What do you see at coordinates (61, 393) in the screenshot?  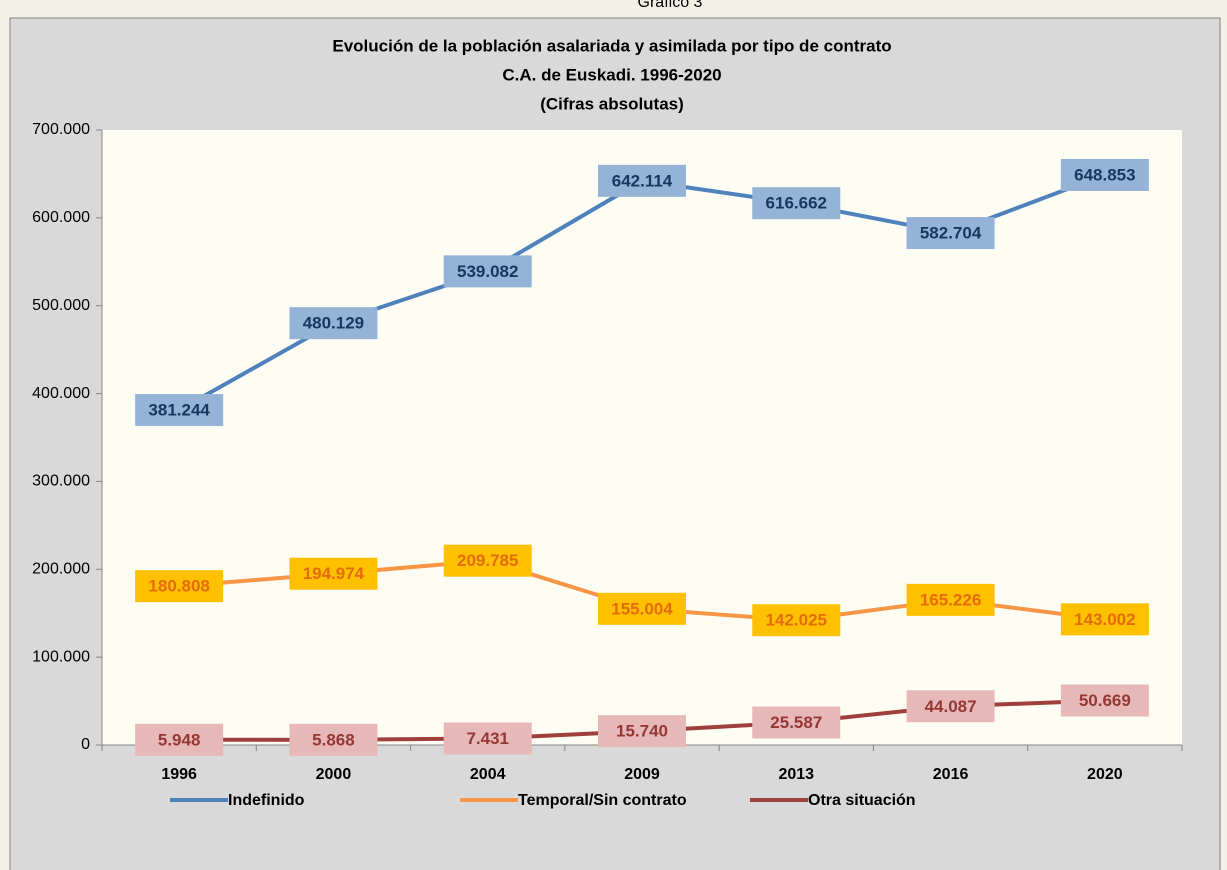 I see `y-tick-label: 400.000` at bounding box center [61, 393].